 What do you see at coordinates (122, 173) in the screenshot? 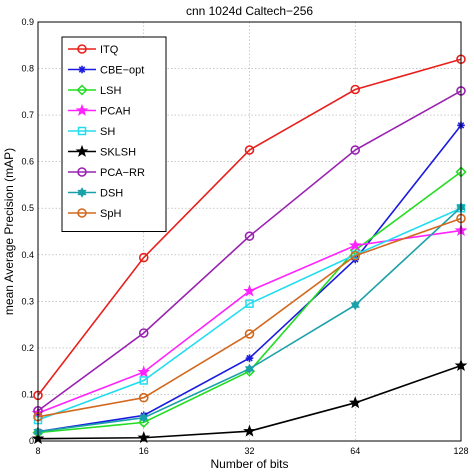
I see `legend-label: PCA−RR` at bounding box center [122, 173].